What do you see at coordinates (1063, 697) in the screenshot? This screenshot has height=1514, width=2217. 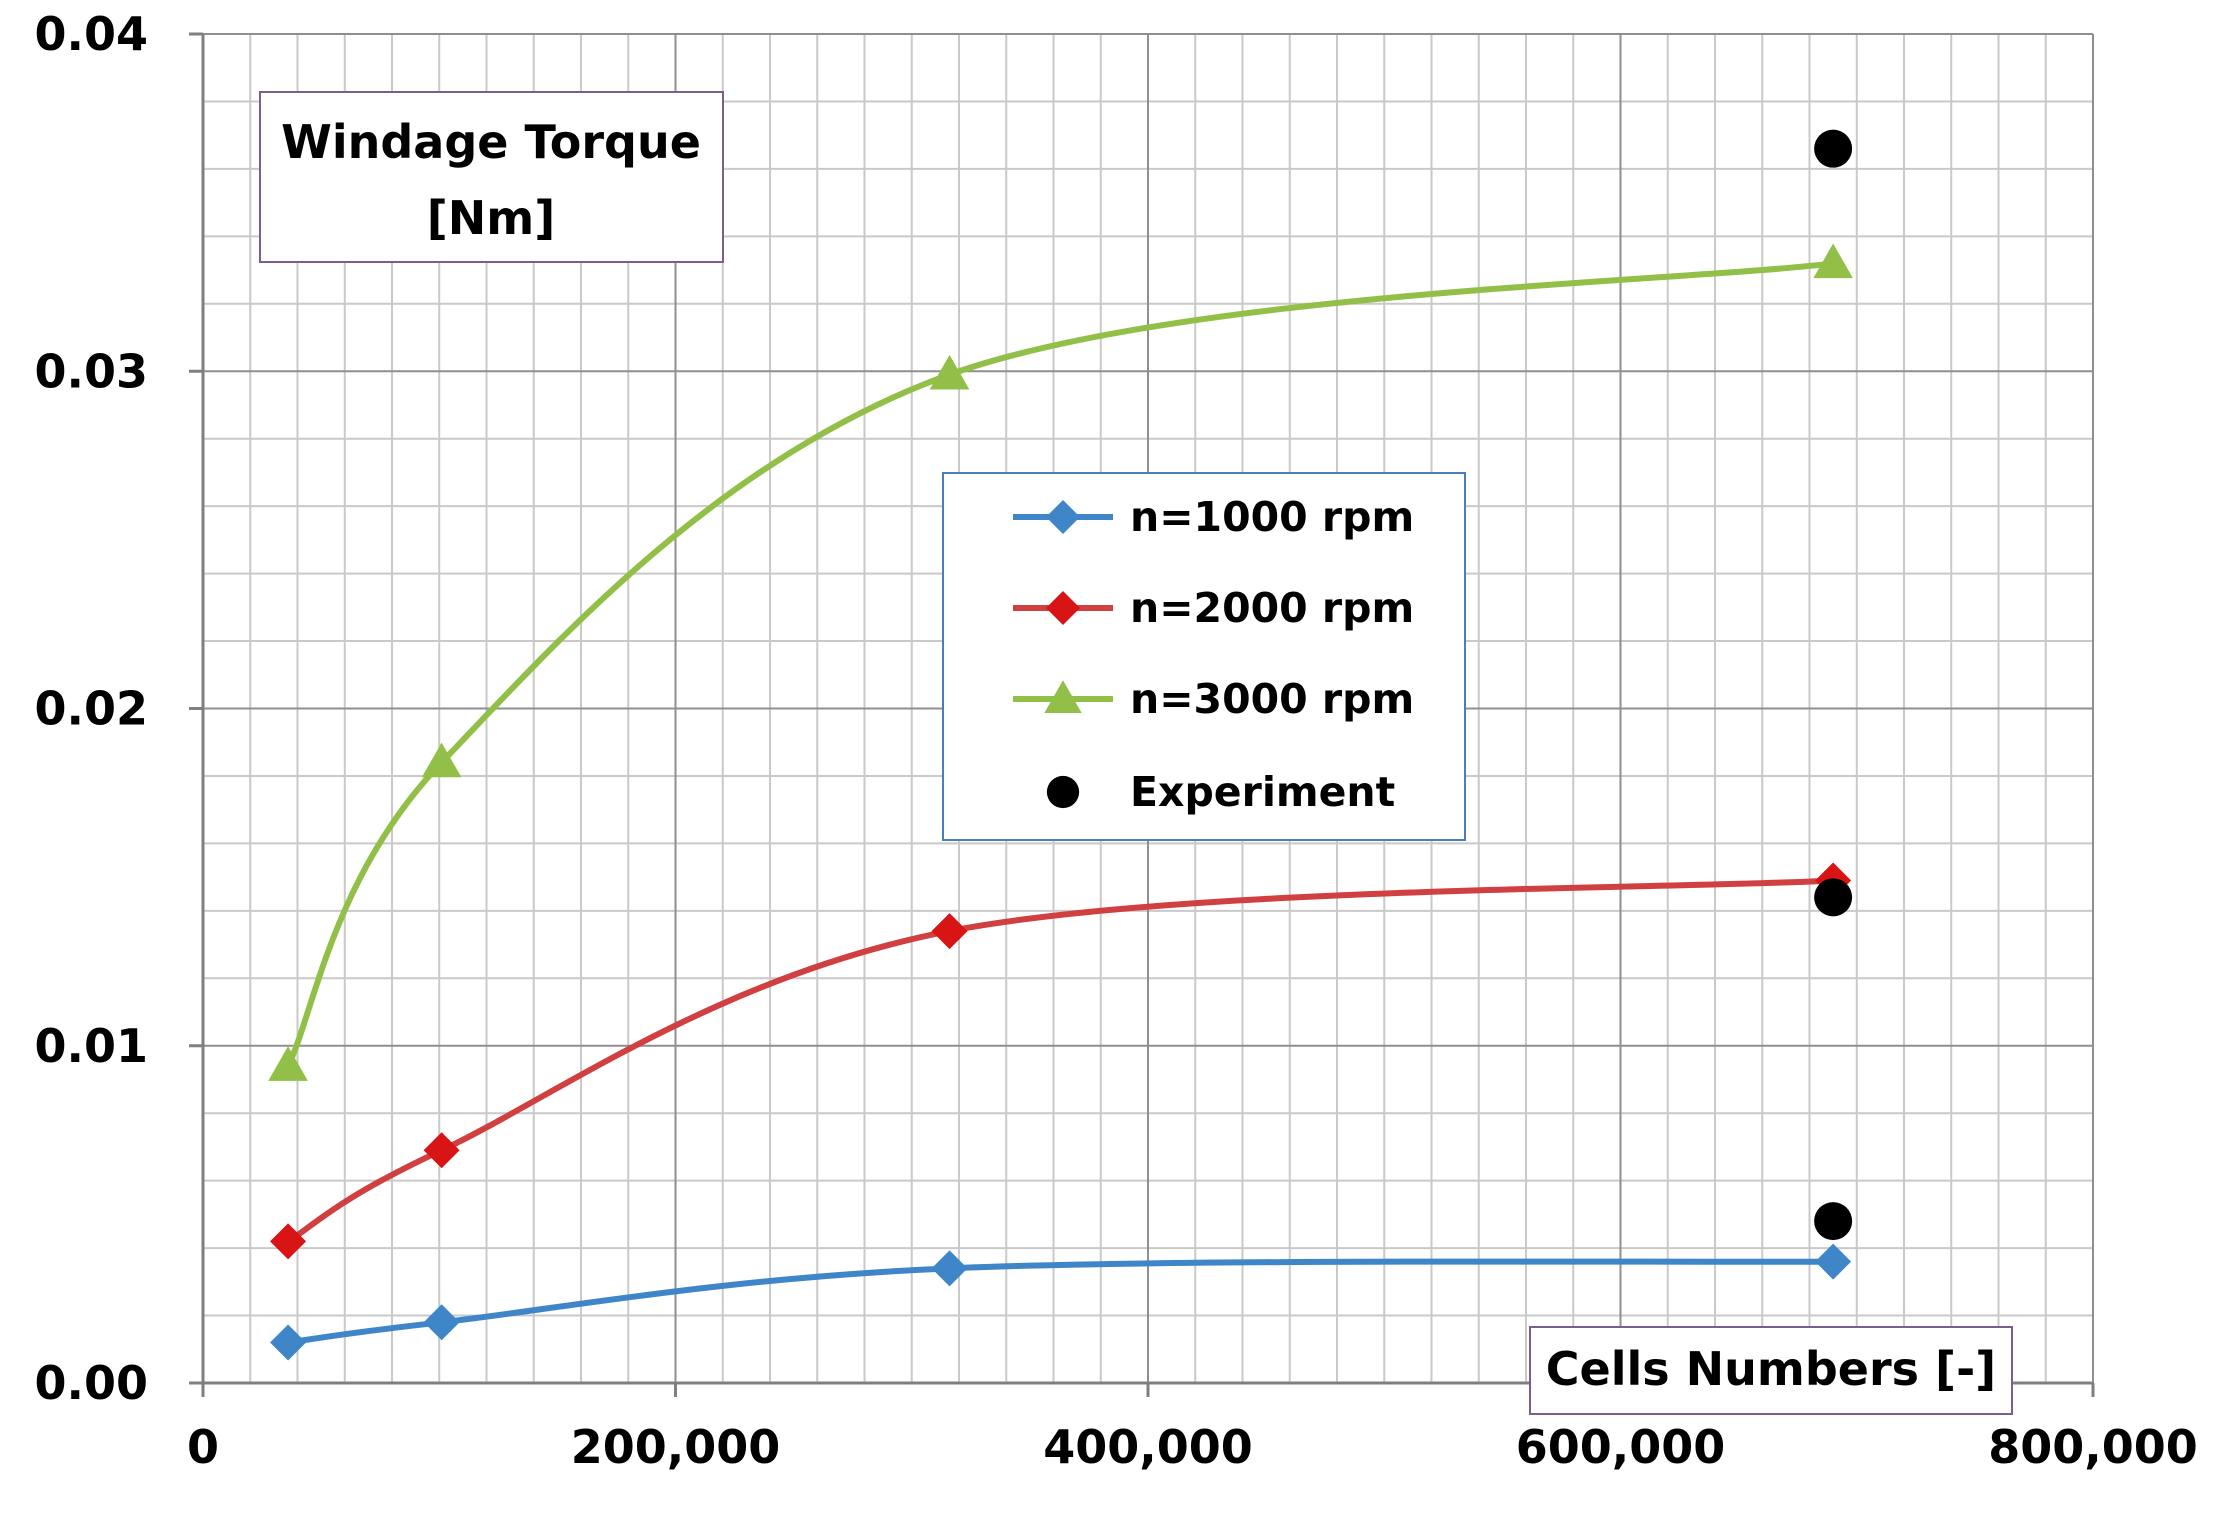 I see `legend-marker-n-3000-rpm` at bounding box center [1063, 697].